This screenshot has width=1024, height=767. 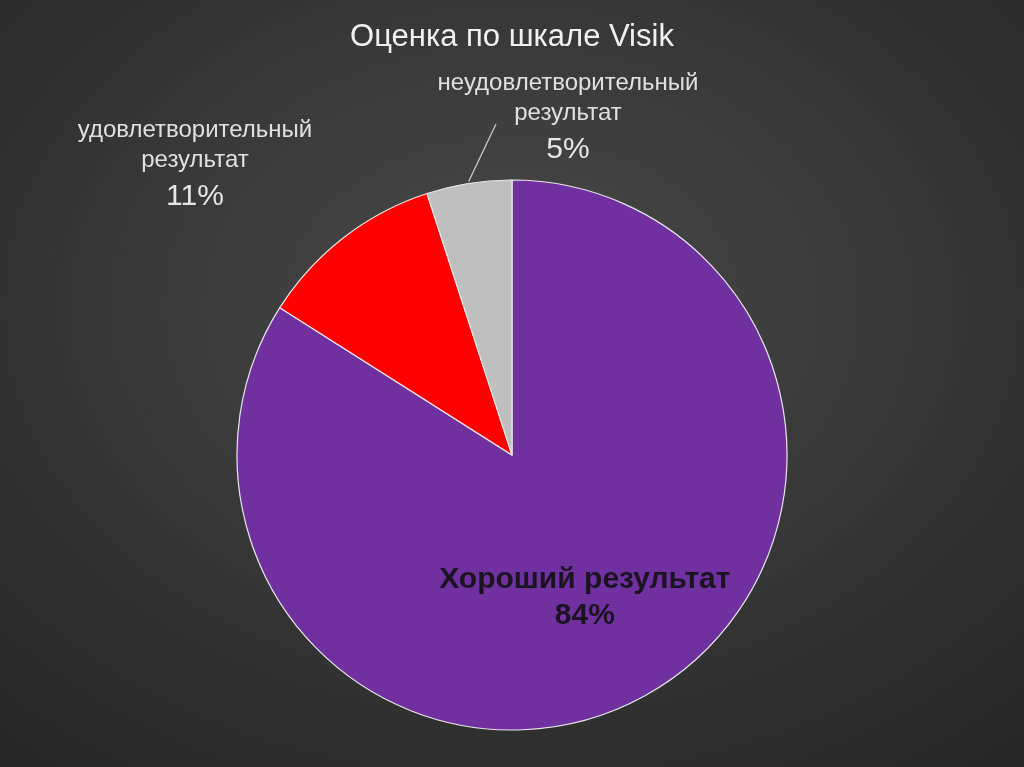 What do you see at coordinates (512, 35) in the screenshot?
I see `chart-title: Оценка по шкале Visik` at bounding box center [512, 35].